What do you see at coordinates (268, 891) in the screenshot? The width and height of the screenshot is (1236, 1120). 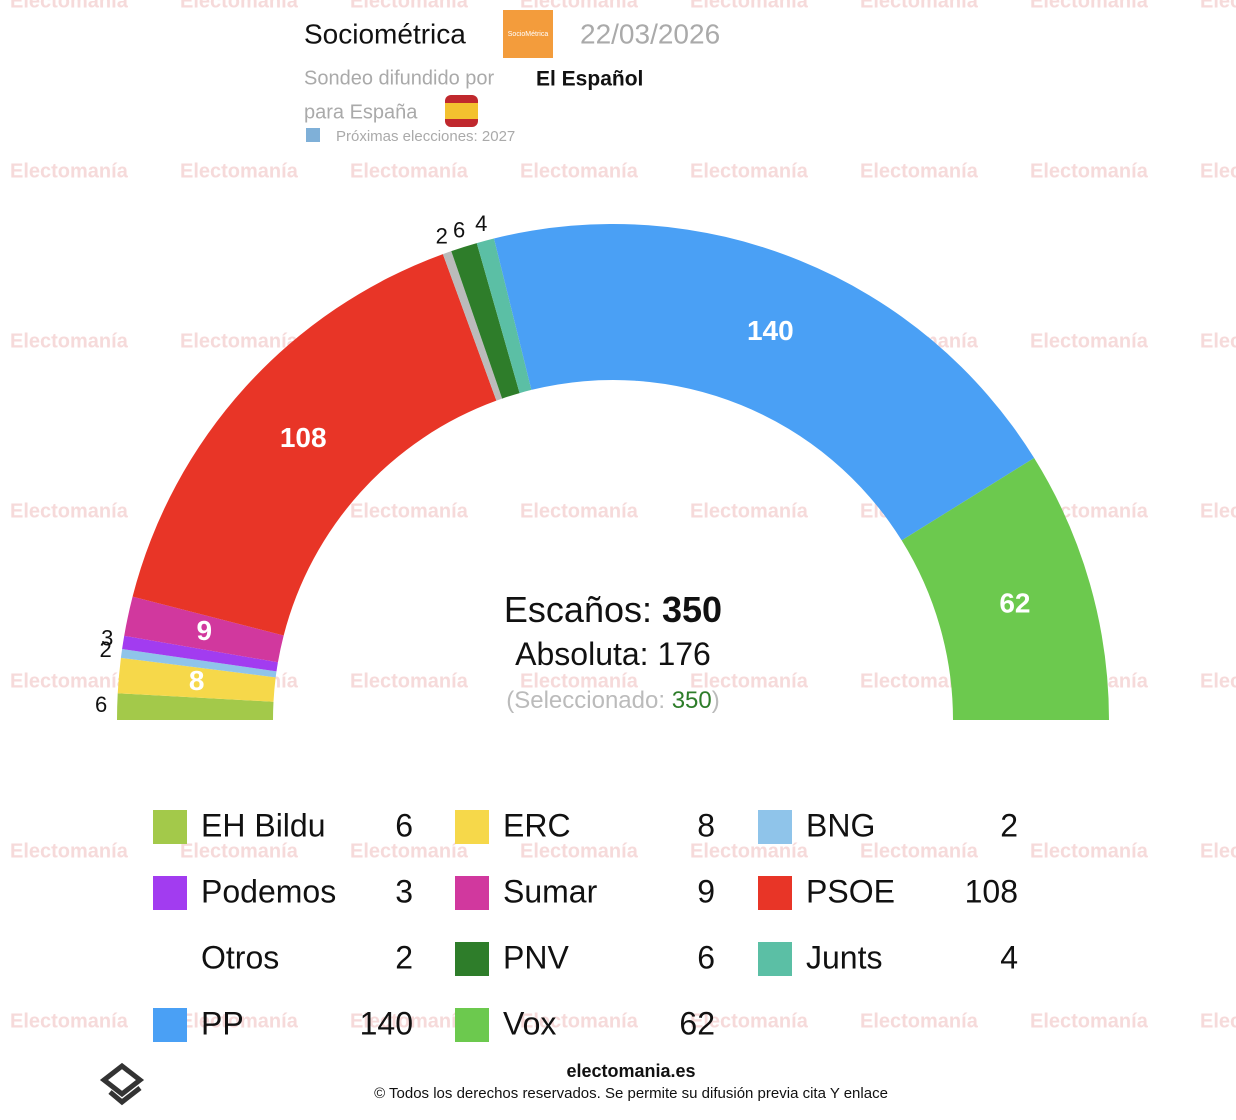 I see `legend-label: Podemos` at bounding box center [268, 891].